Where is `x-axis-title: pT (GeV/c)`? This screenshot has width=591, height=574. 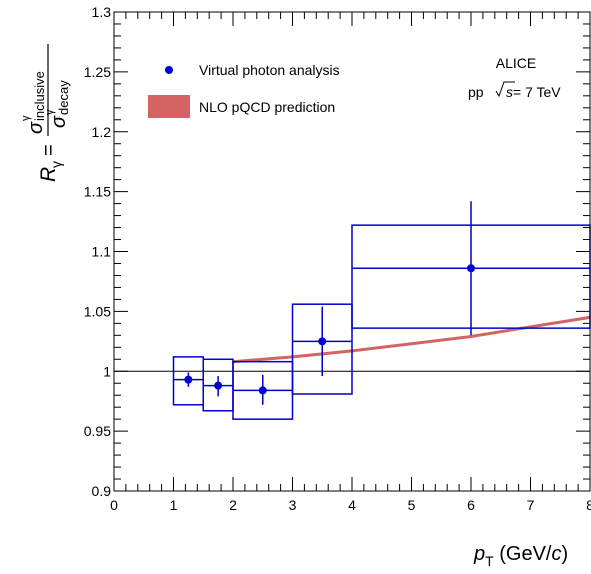
x-axis-title: pT (GeV/c) is located at coordinates (520, 556).